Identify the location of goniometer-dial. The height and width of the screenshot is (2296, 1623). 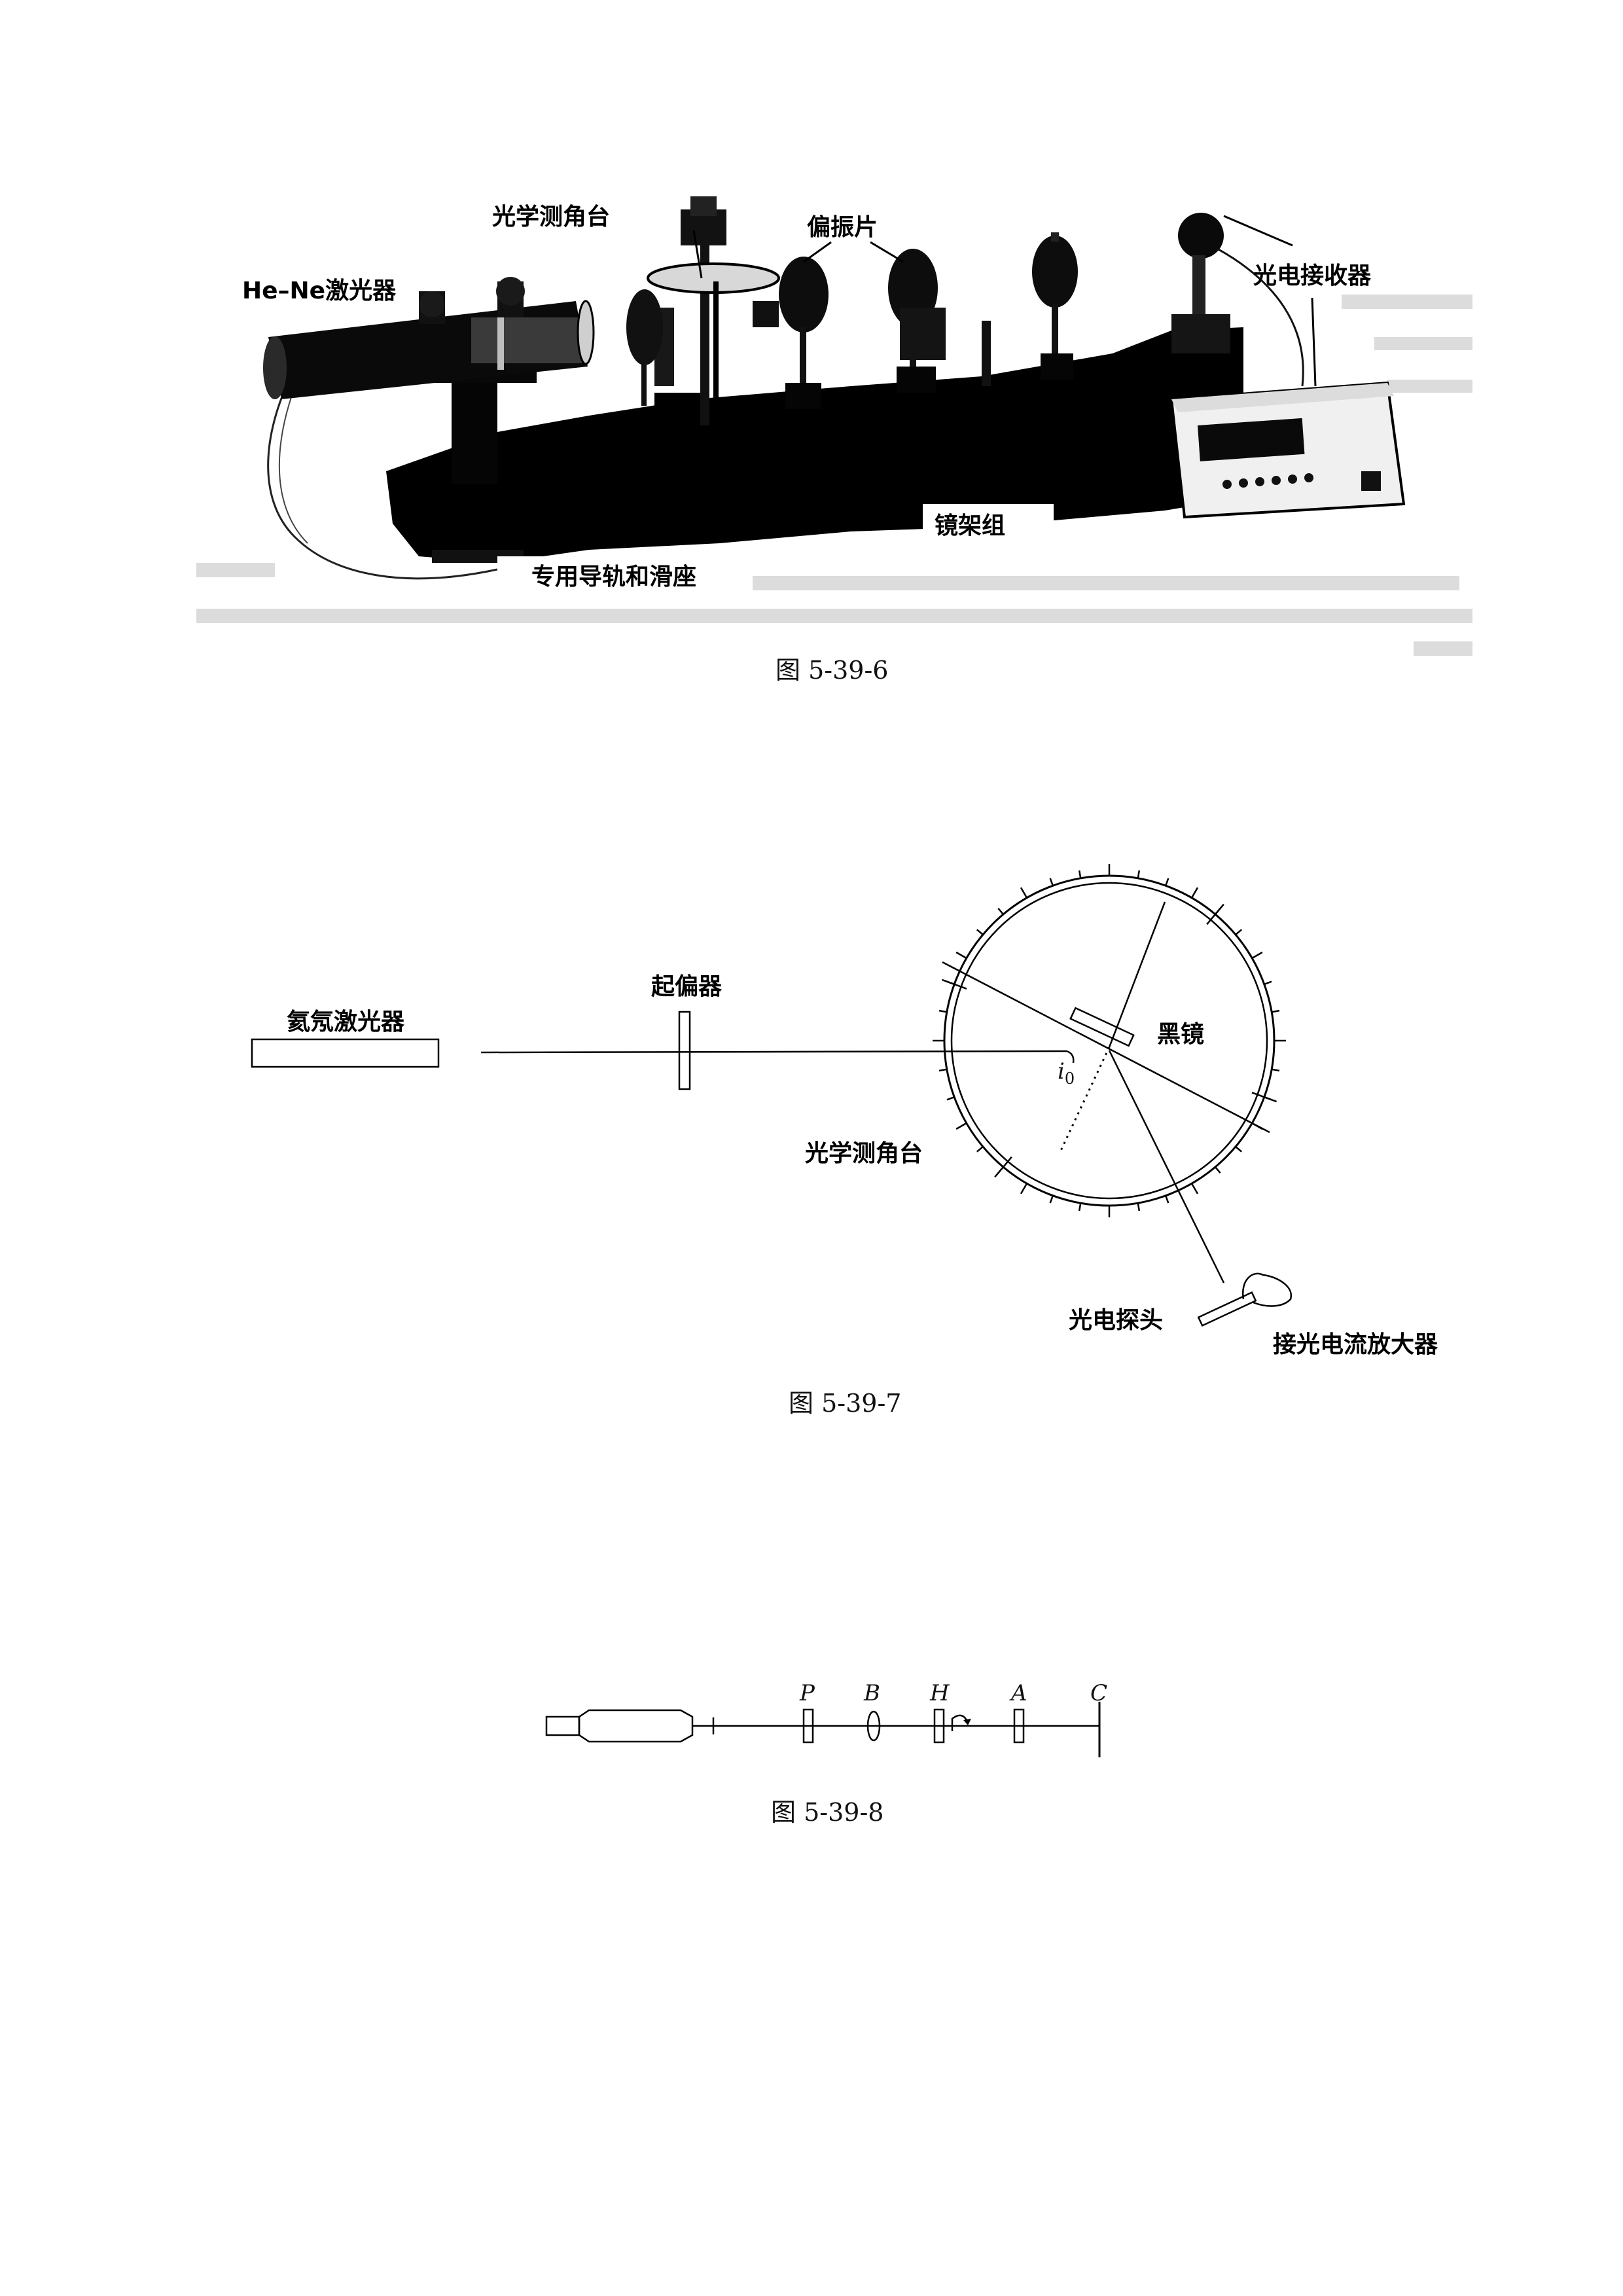
(1109, 1040).